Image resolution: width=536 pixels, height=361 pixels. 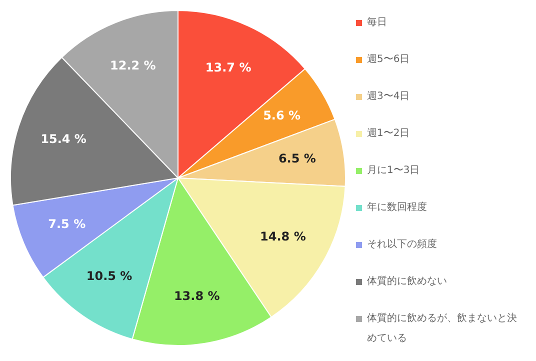 What do you see at coordinates (388, 59) in the screenshot?
I see `legend-label: 週5〜6日` at bounding box center [388, 59].